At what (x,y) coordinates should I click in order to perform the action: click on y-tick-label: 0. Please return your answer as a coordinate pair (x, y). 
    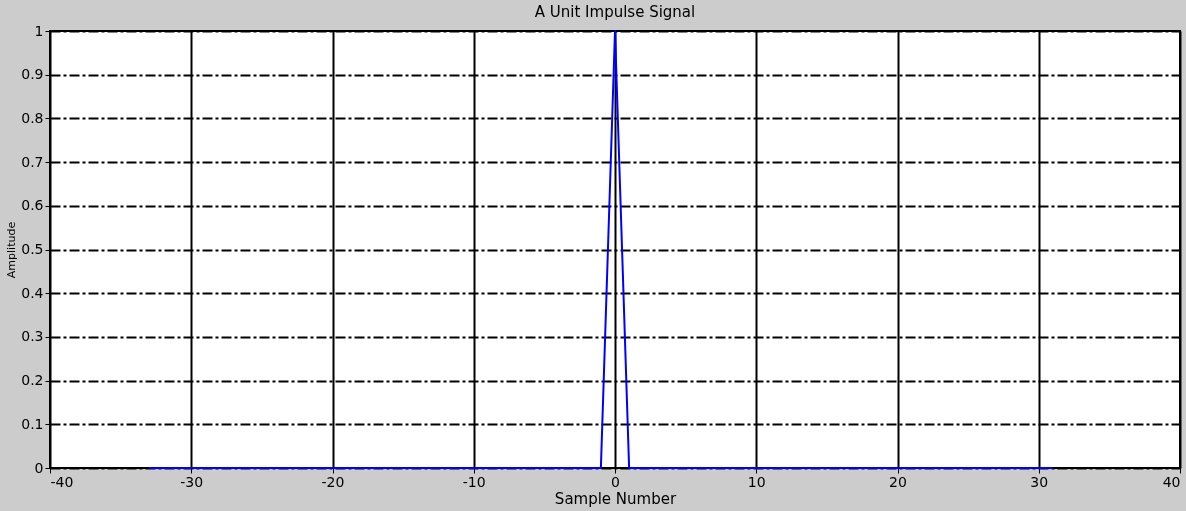
    Looking at the image, I should click on (39, 467).